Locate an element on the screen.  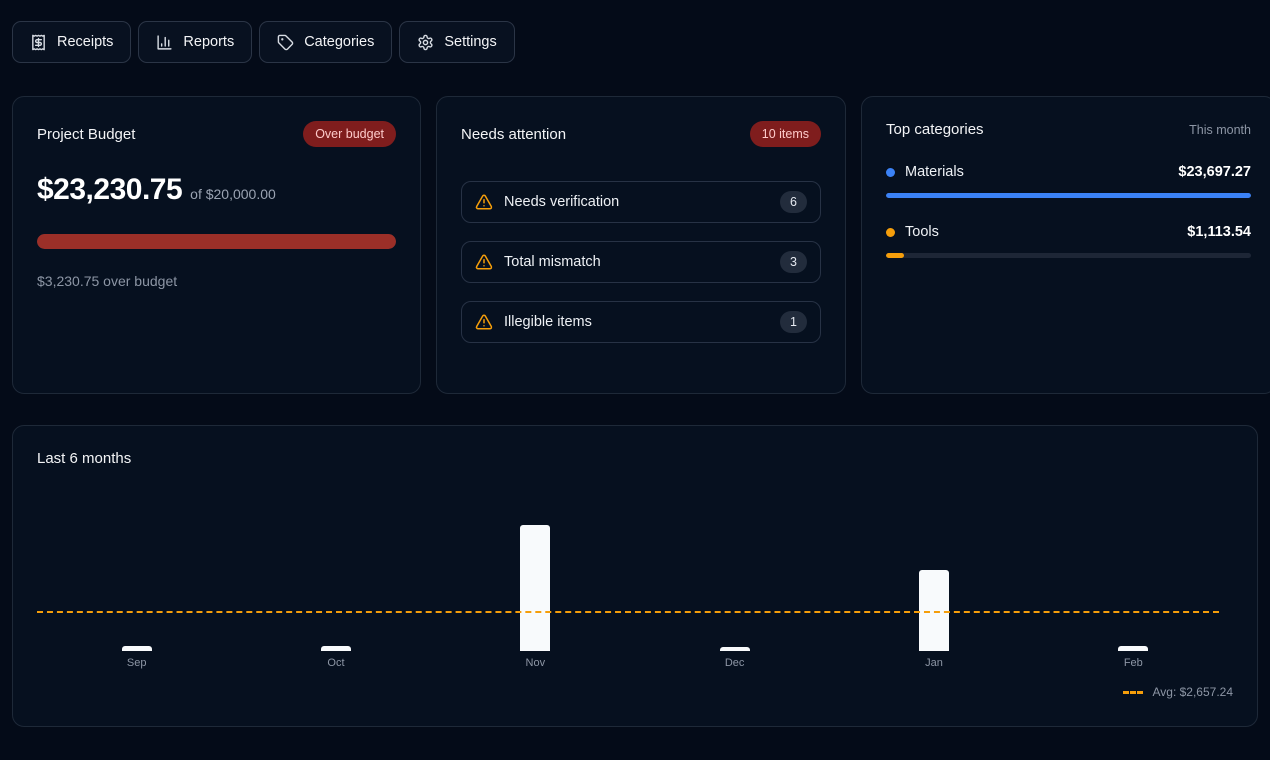
attention-row-count: 6 is located at coordinates (793, 202).